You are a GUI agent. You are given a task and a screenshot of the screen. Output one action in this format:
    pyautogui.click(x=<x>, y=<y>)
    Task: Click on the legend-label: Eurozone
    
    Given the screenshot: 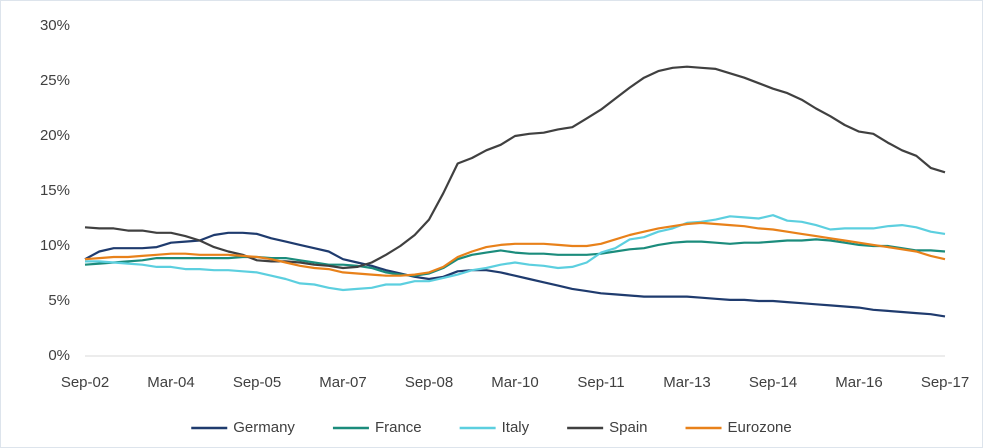 What is the action you would take?
    pyautogui.click(x=760, y=427)
    